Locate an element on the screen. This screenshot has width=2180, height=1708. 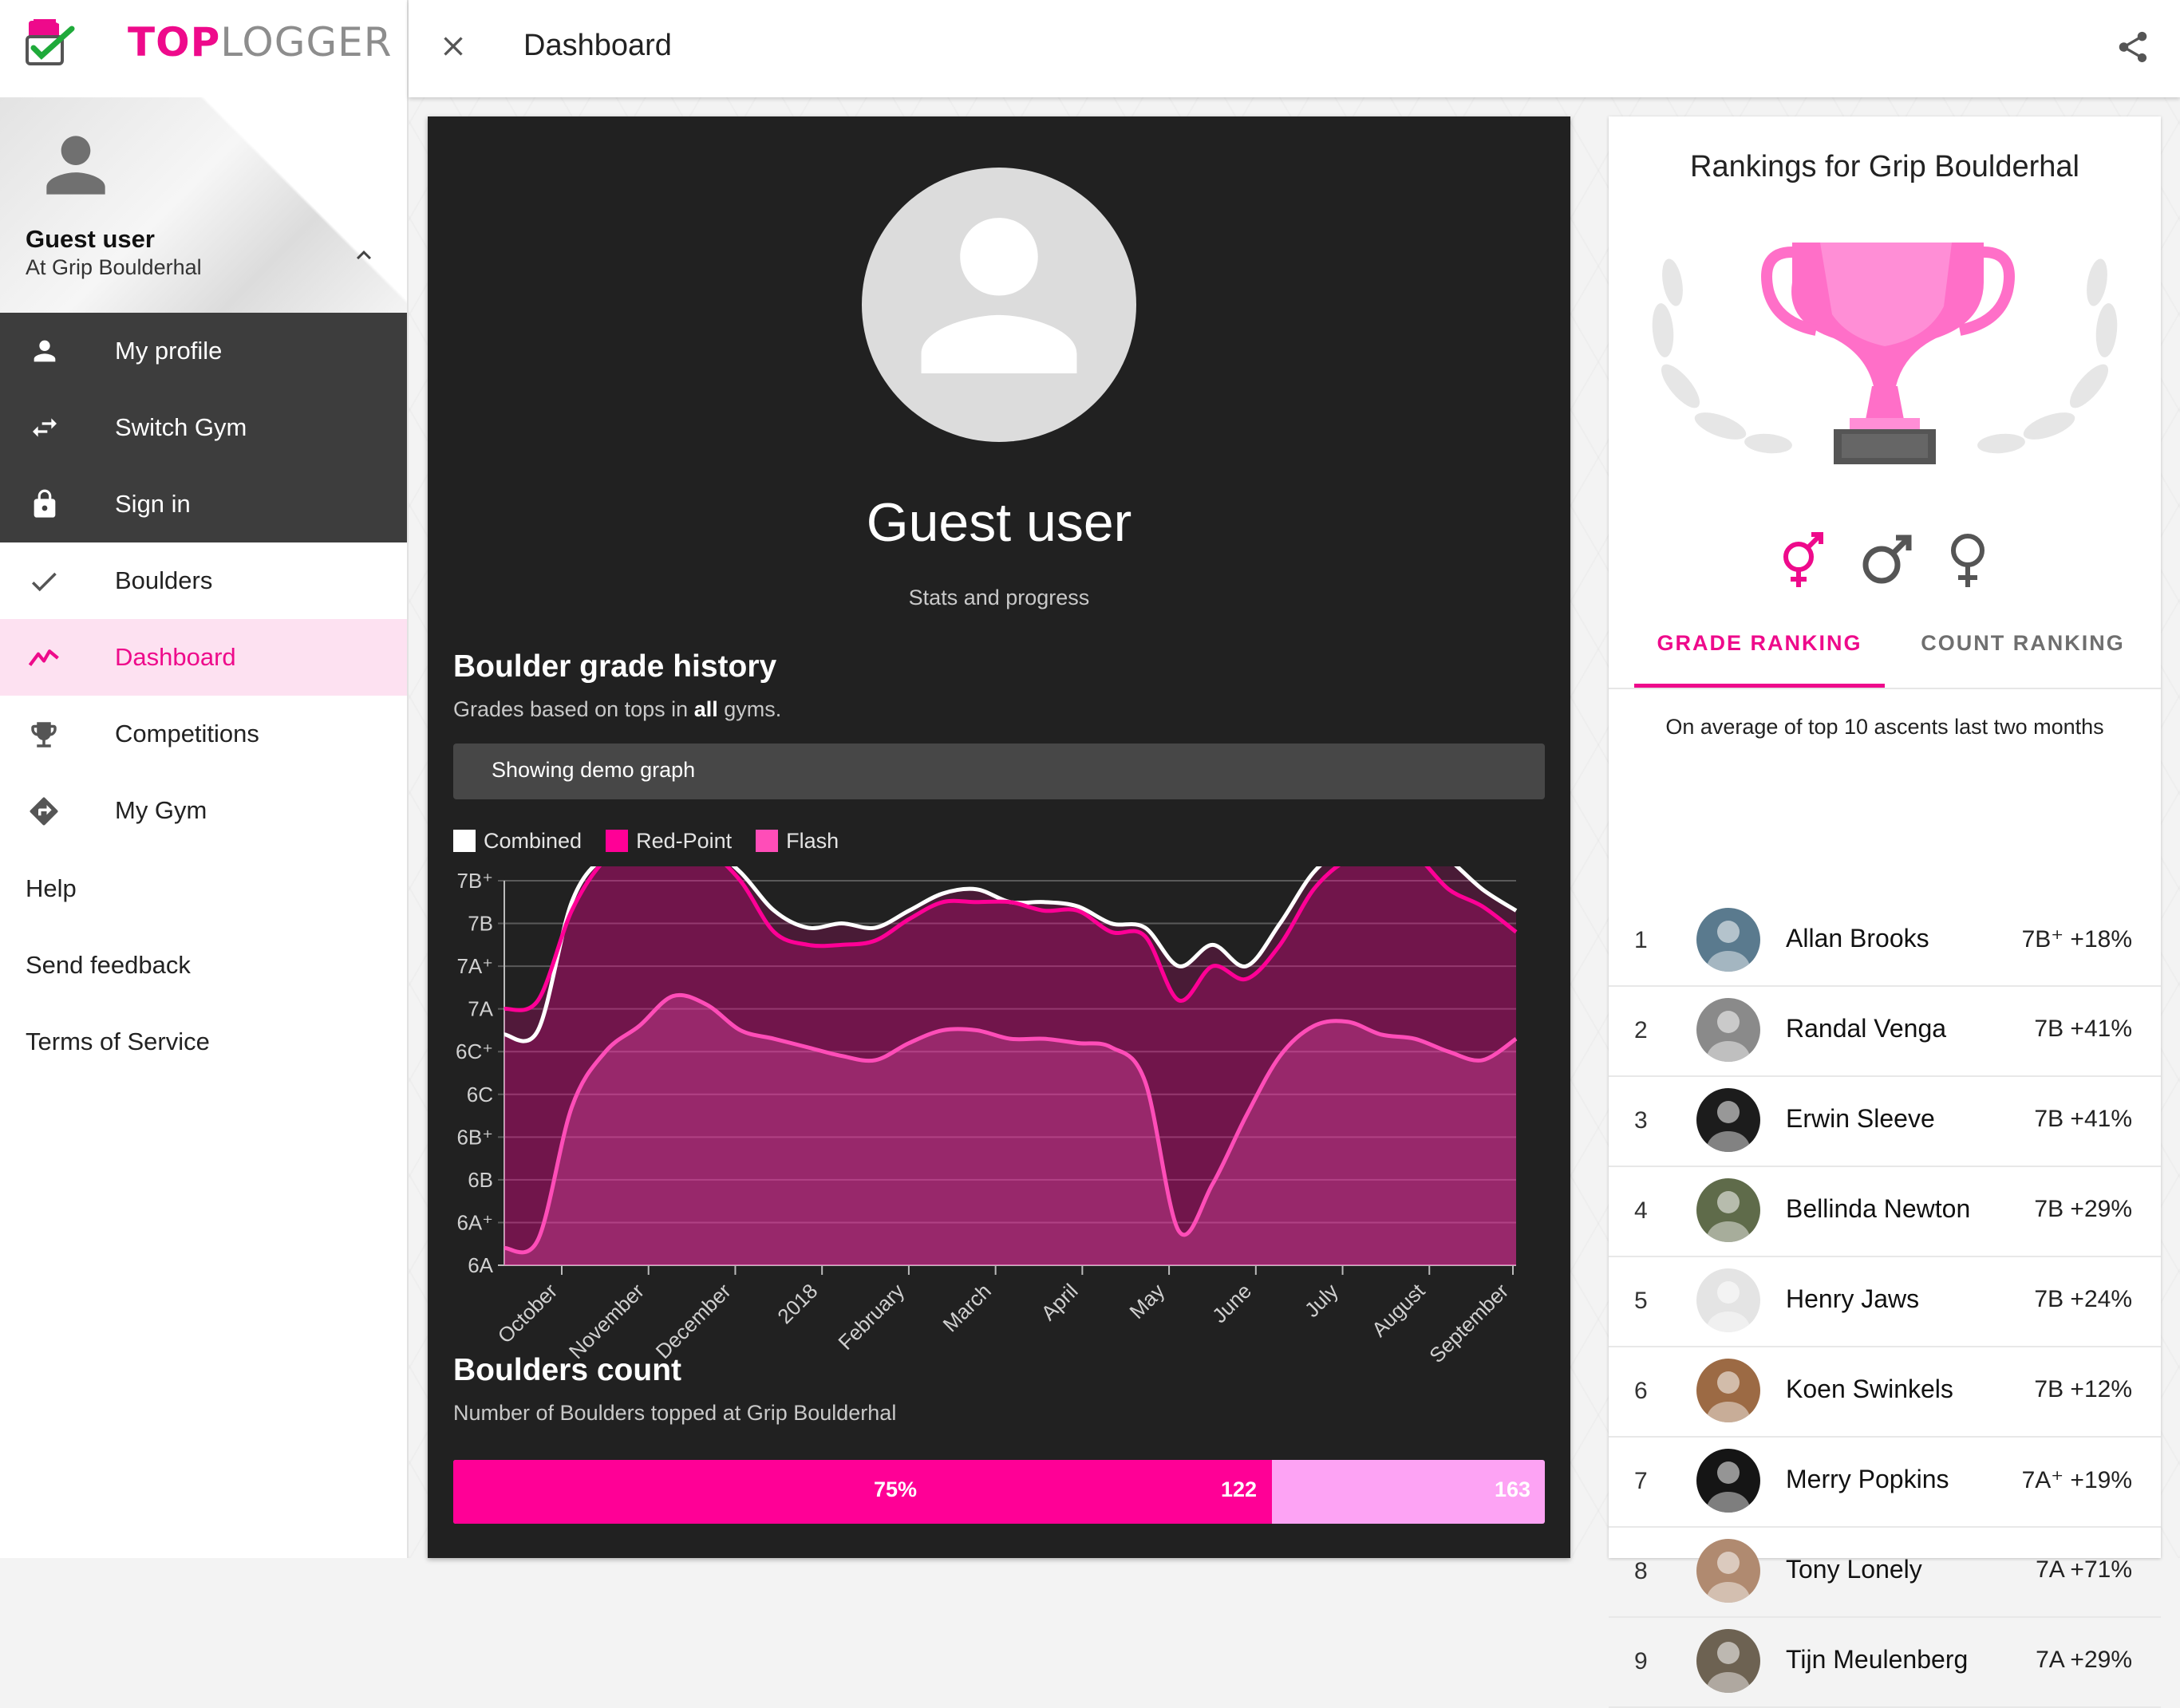
legend-swatch is located at coordinates (465, 841).